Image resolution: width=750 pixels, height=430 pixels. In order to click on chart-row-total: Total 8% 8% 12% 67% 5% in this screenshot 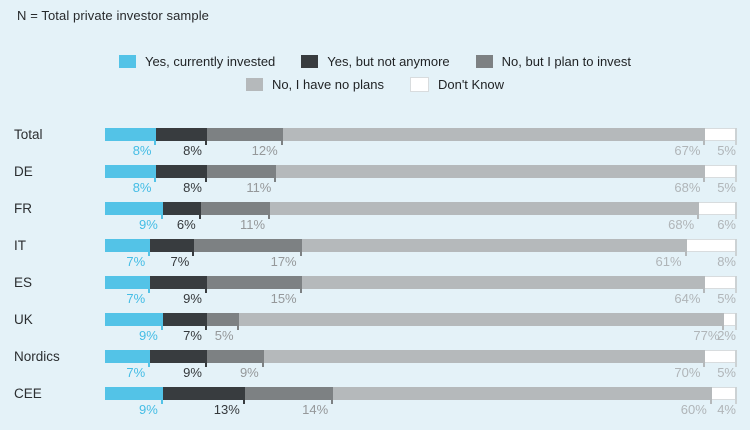, I will do `click(375, 139)`.